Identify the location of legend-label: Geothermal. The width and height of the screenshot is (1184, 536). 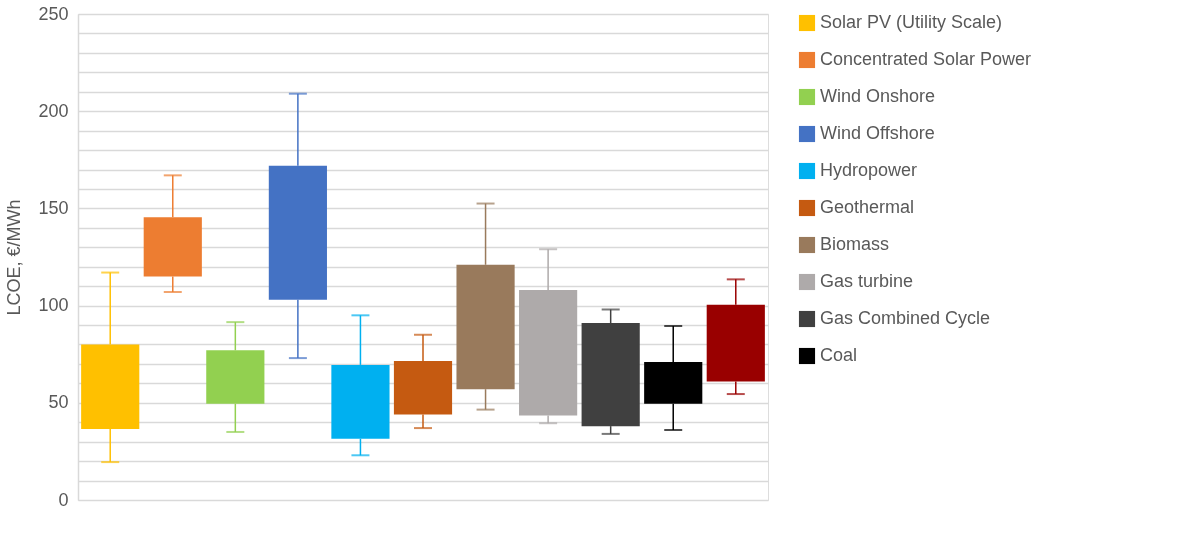
(867, 207).